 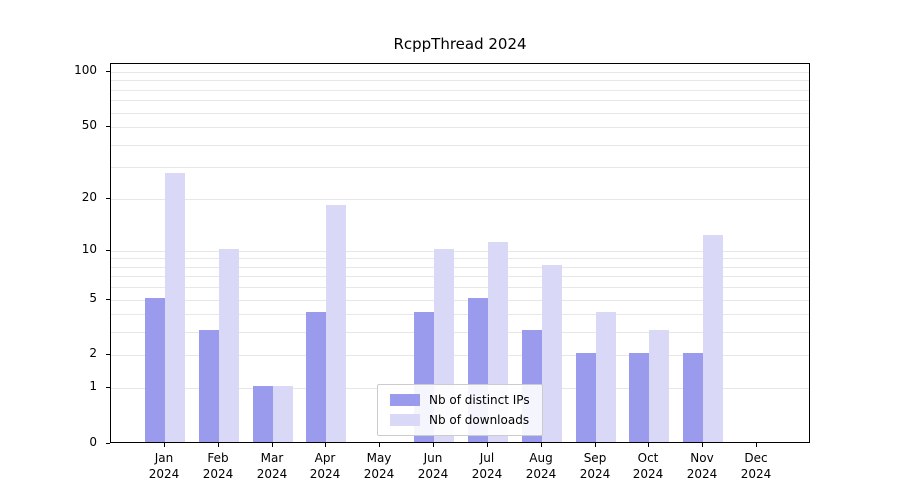 What do you see at coordinates (693, 397) in the screenshot?
I see `bar-distinct-ips-nov` at bounding box center [693, 397].